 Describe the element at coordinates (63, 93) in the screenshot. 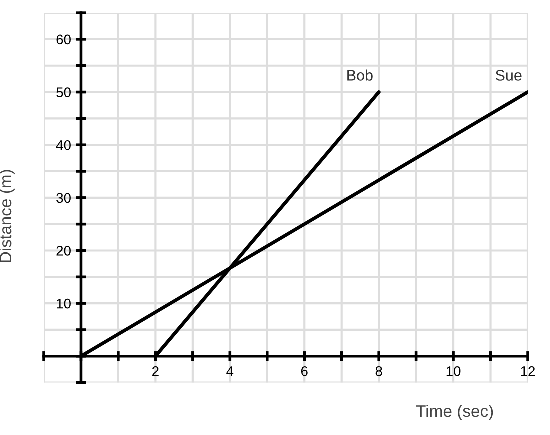

I see `y-tick-label: 50` at that location.